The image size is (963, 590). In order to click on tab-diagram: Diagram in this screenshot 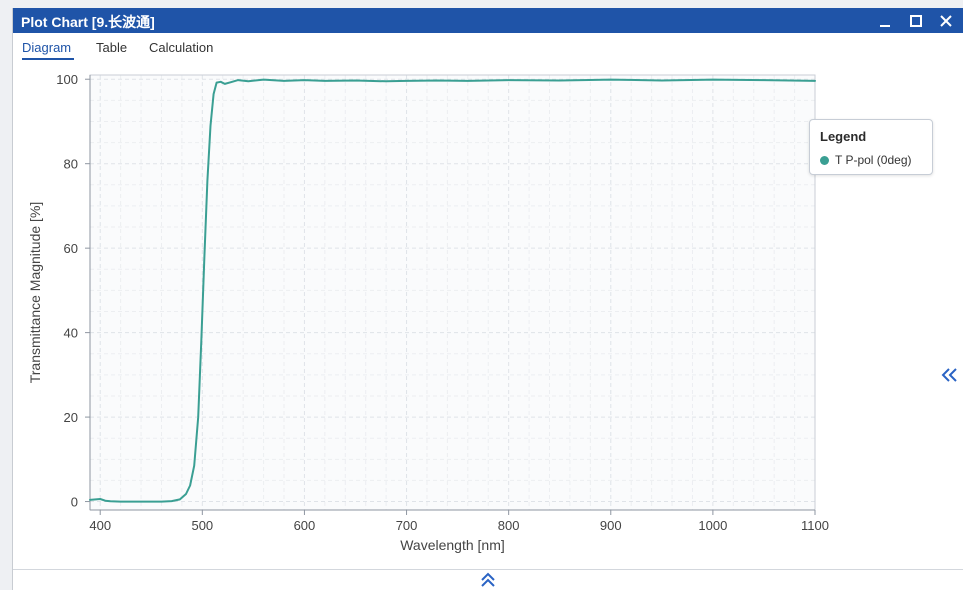, I will do `click(47, 47)`.